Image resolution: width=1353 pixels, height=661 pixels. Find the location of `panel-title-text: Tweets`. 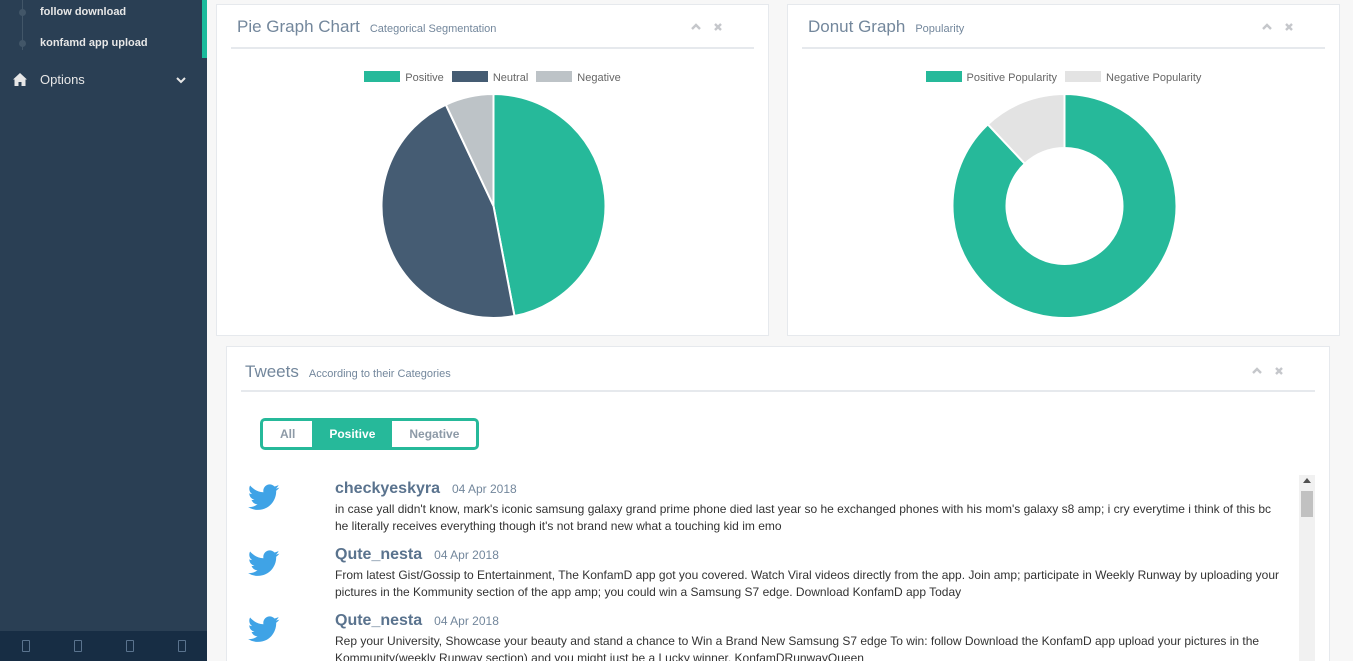

panel-title-text: Tweets is located at coordinates (272, 371).